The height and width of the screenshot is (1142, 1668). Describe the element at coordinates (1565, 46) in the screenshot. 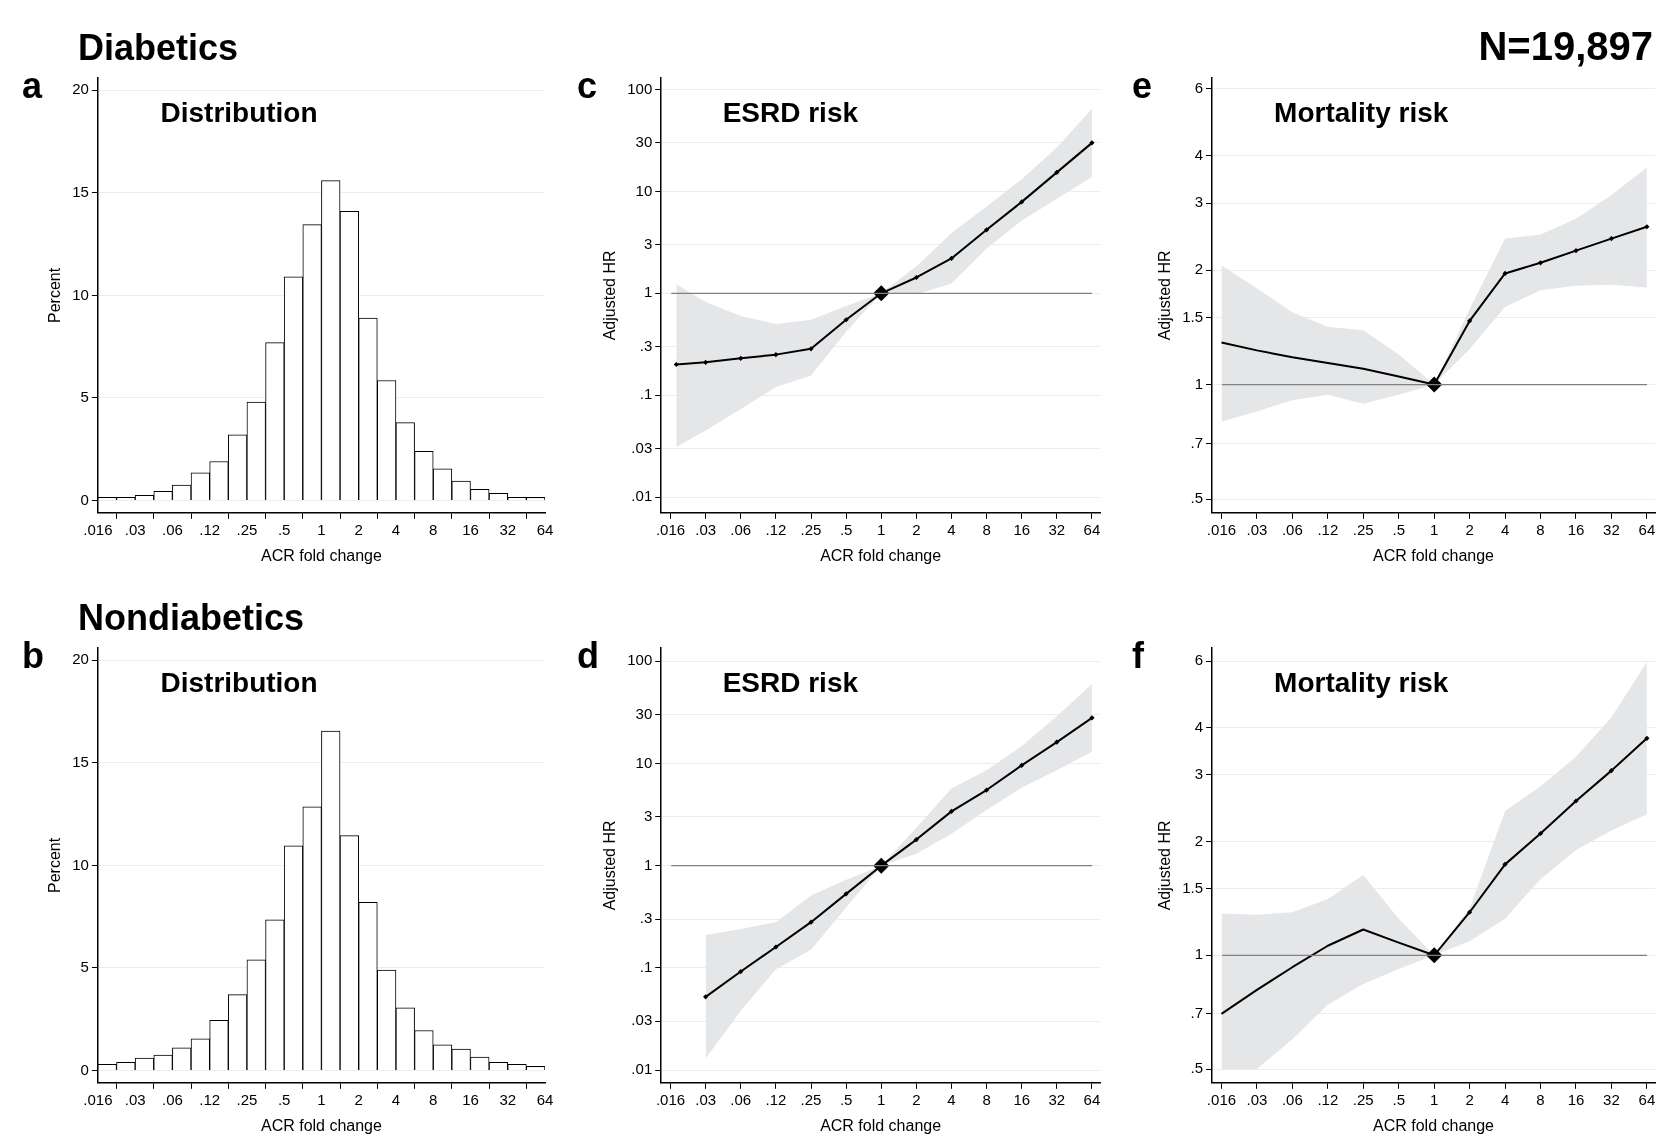

I see `text: N=19,897` at that location.